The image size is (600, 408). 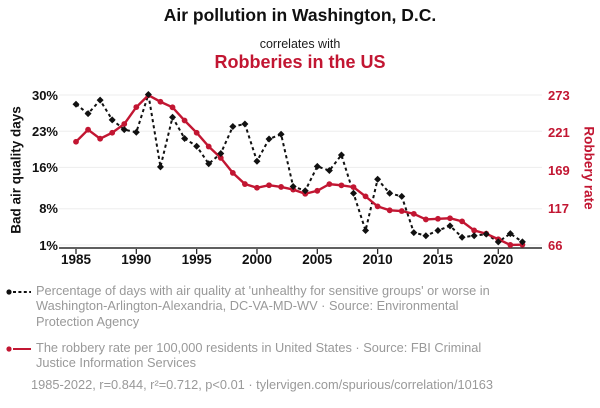 I want to click on y-axis-right-tick-label: 169, so click(x=559, y=170).